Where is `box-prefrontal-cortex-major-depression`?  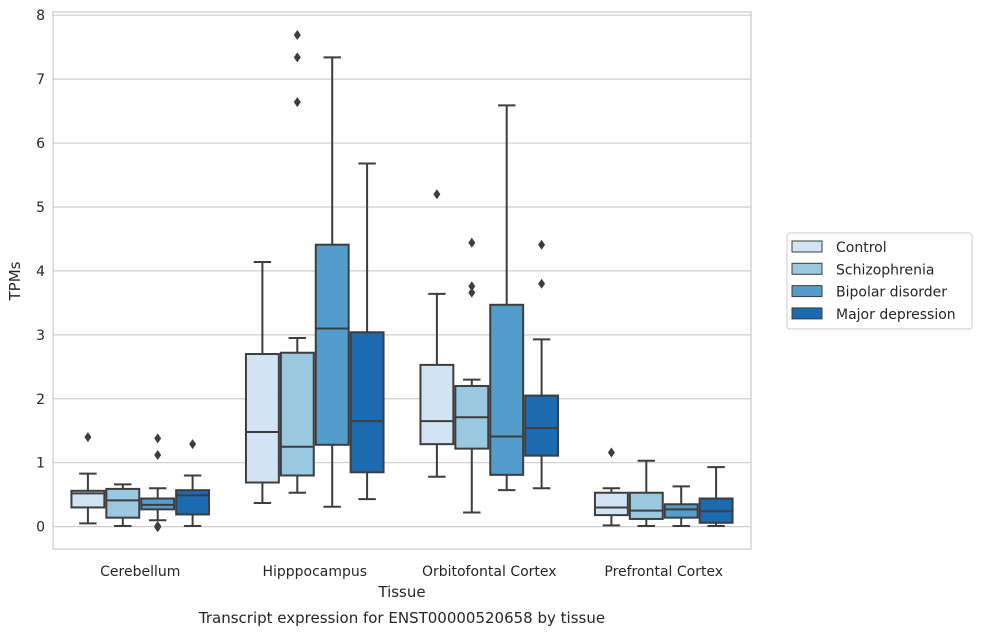 box-prefrontal-cortex-major-depression is located at coordinates (716, 496).